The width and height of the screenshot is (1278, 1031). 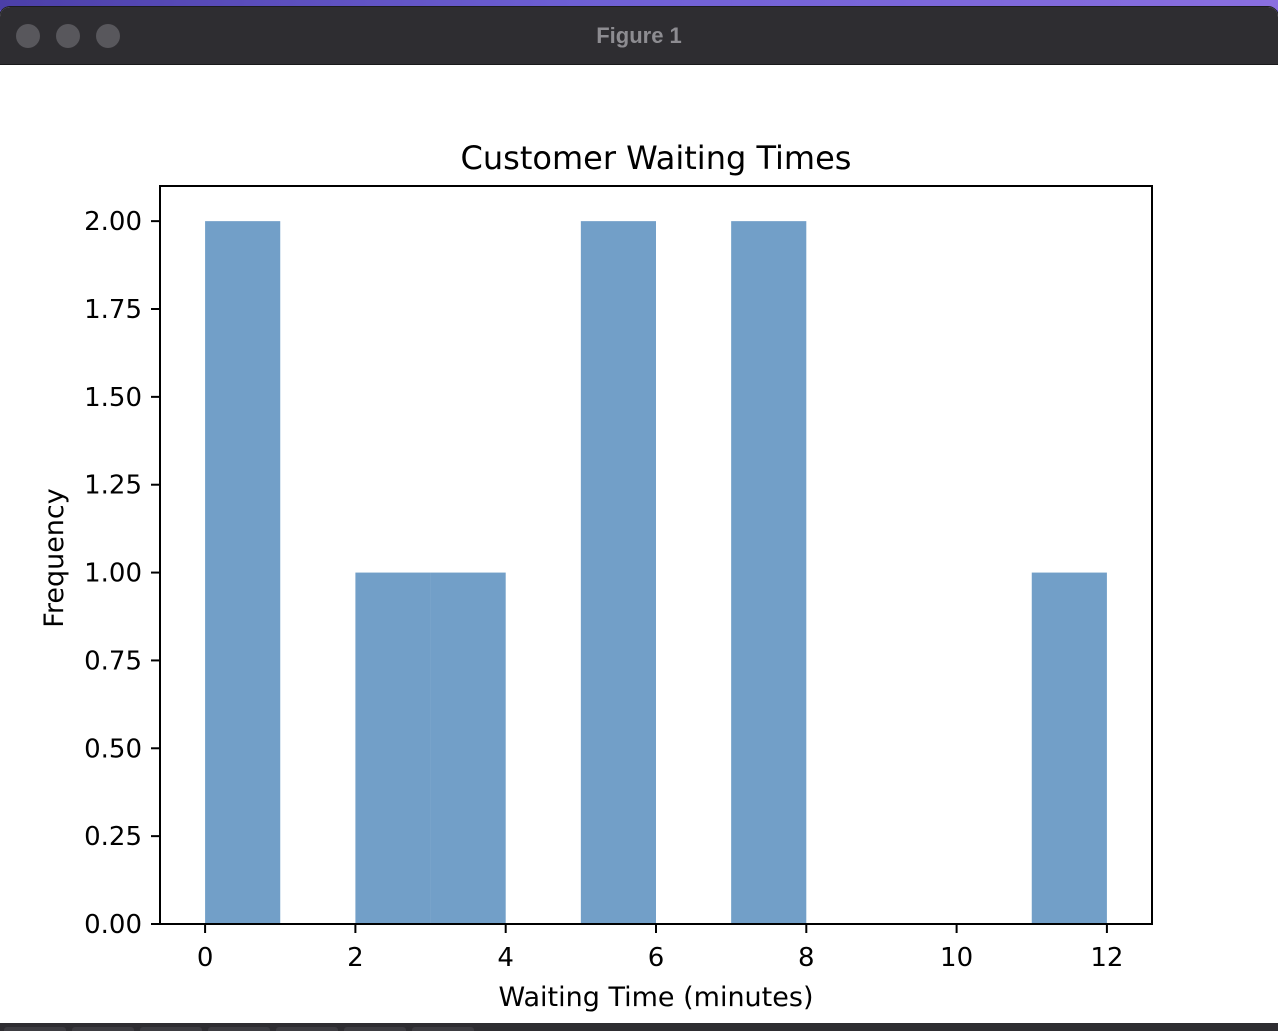 What do you see at coordinates (656, 158) in the screenshot?
I see `chart-title: Customer Waiting Times` at bounding box center [656, 158].